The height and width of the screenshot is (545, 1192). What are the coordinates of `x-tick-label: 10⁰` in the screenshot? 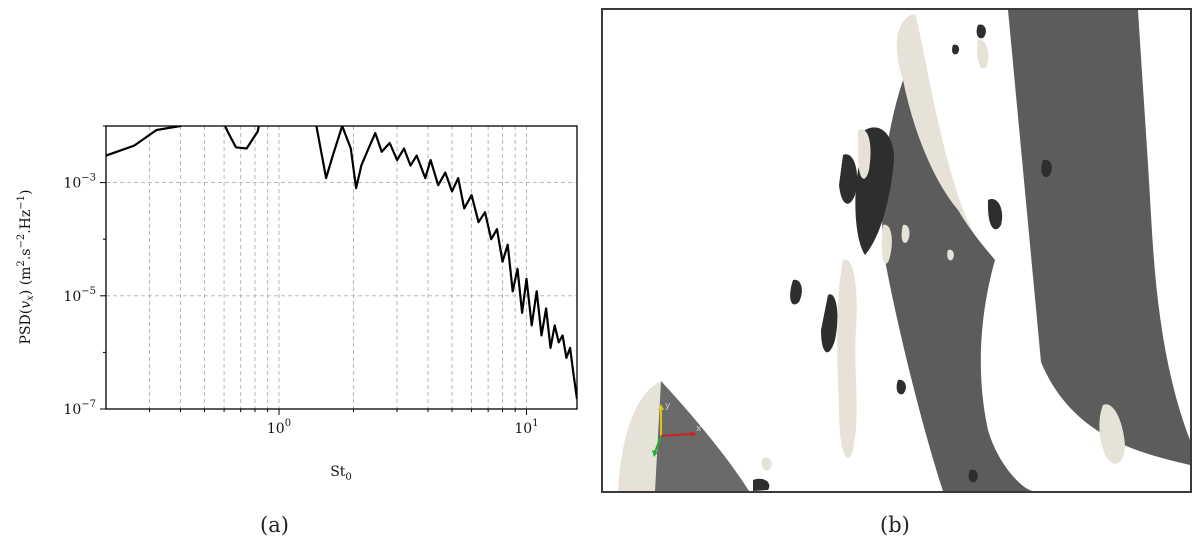 It's located at (279, 427).